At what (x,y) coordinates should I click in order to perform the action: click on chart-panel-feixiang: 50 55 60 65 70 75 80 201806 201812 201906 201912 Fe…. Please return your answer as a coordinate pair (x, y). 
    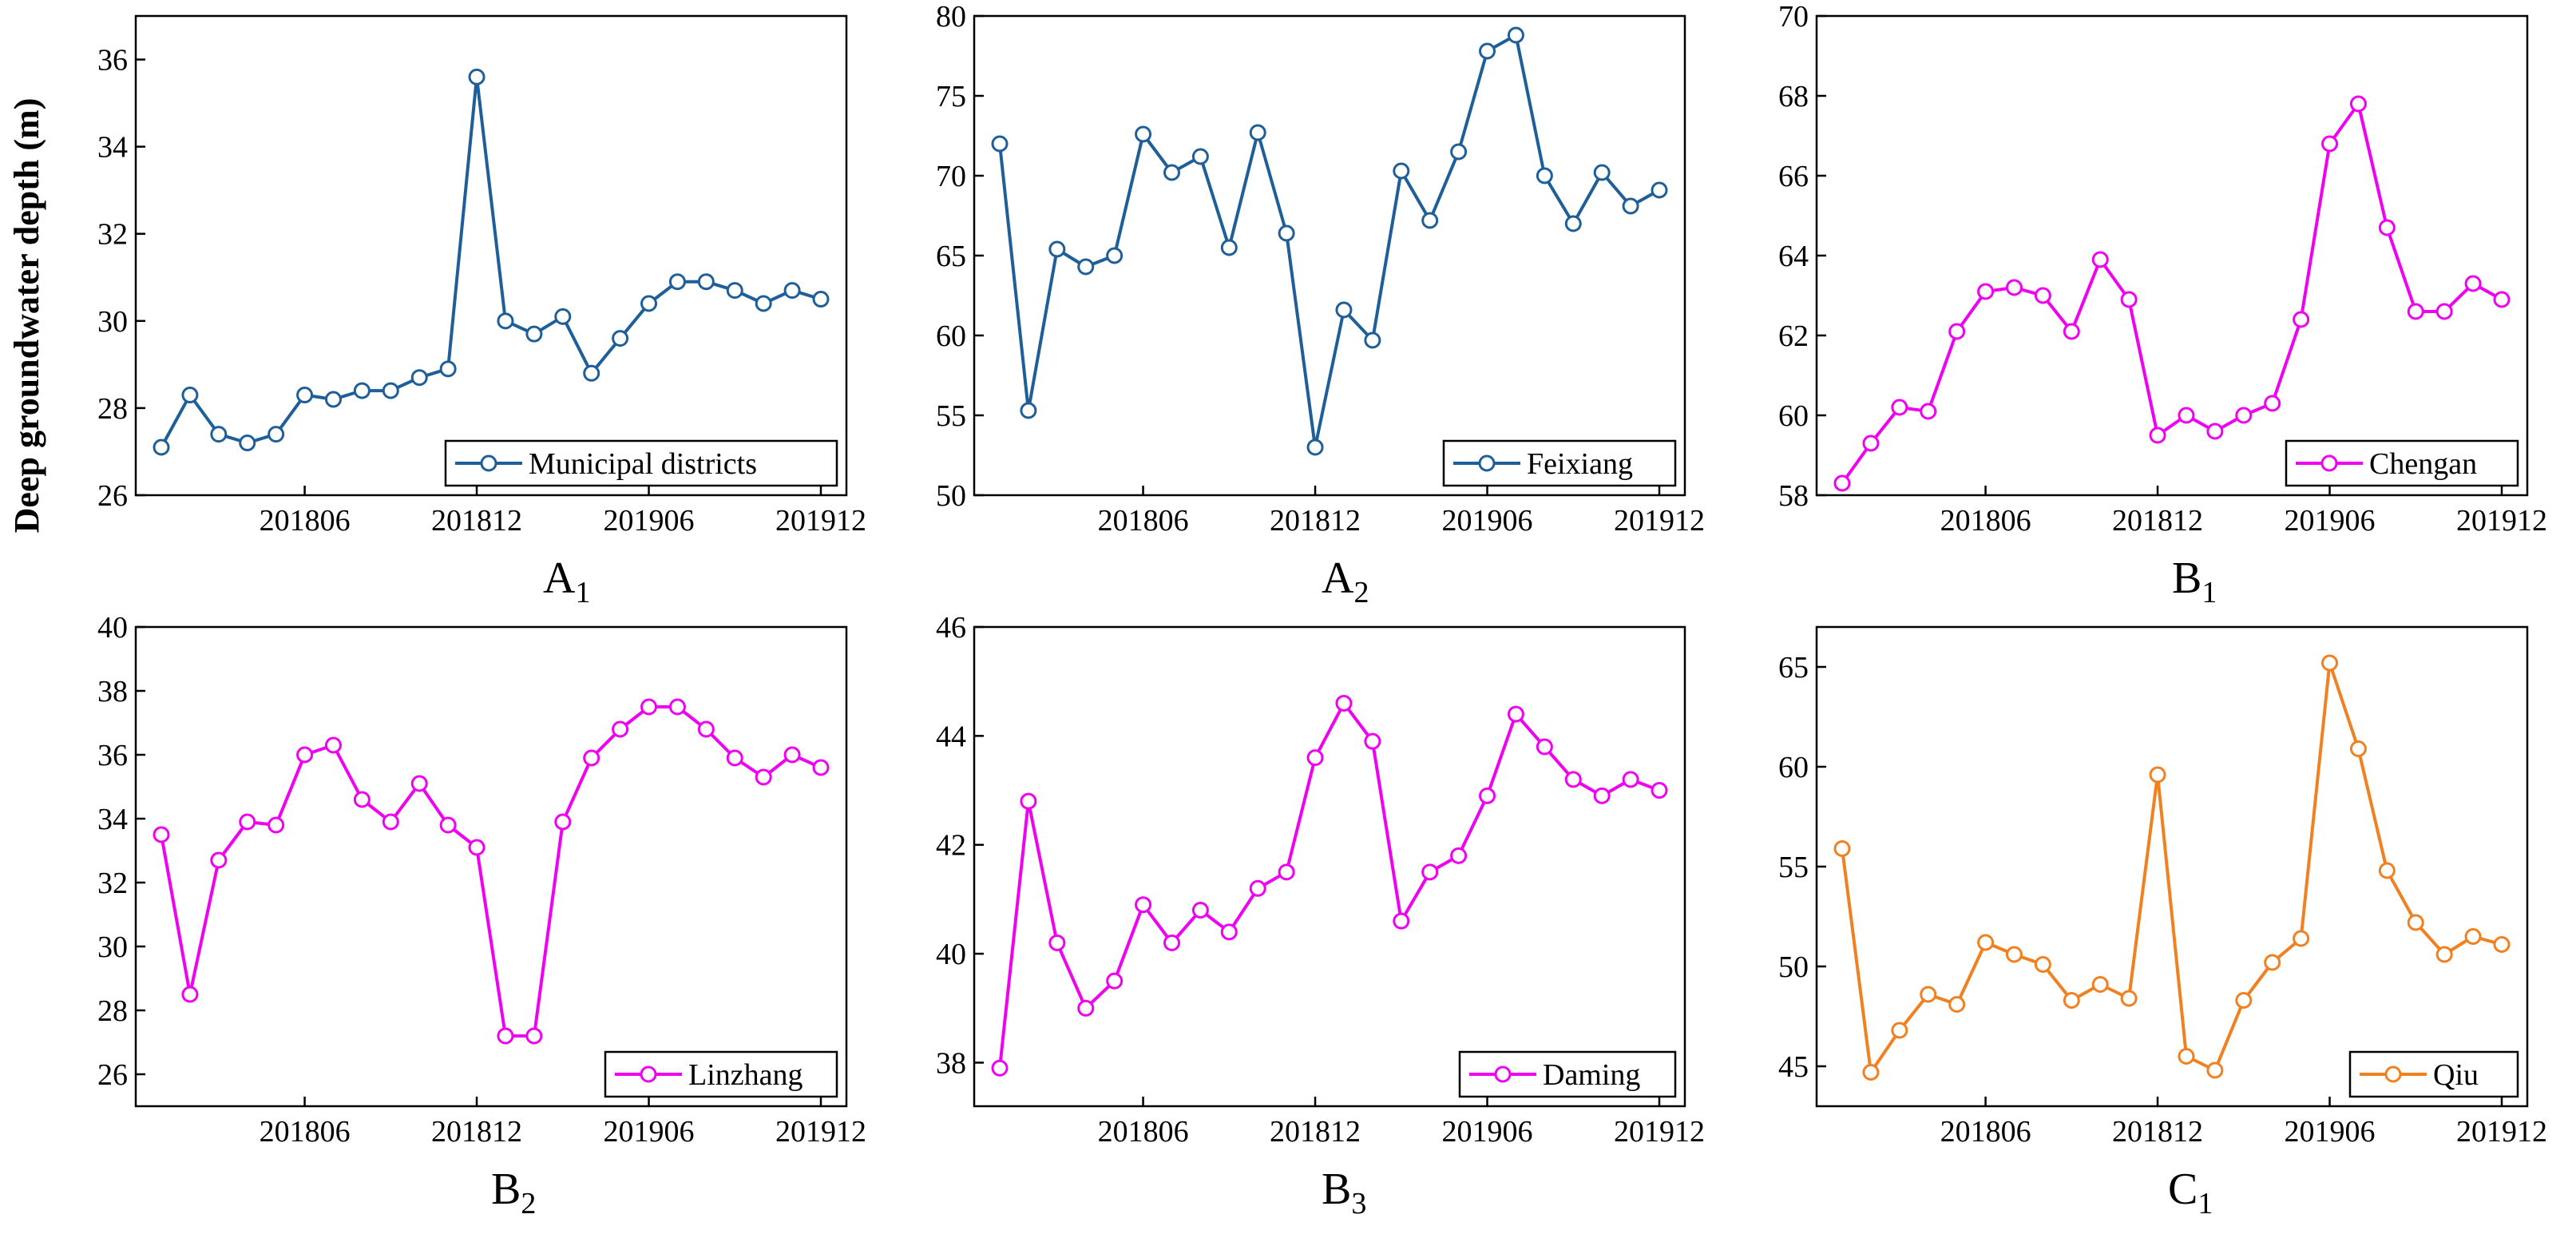
    Looking at the image, I should click on (1321, 304).